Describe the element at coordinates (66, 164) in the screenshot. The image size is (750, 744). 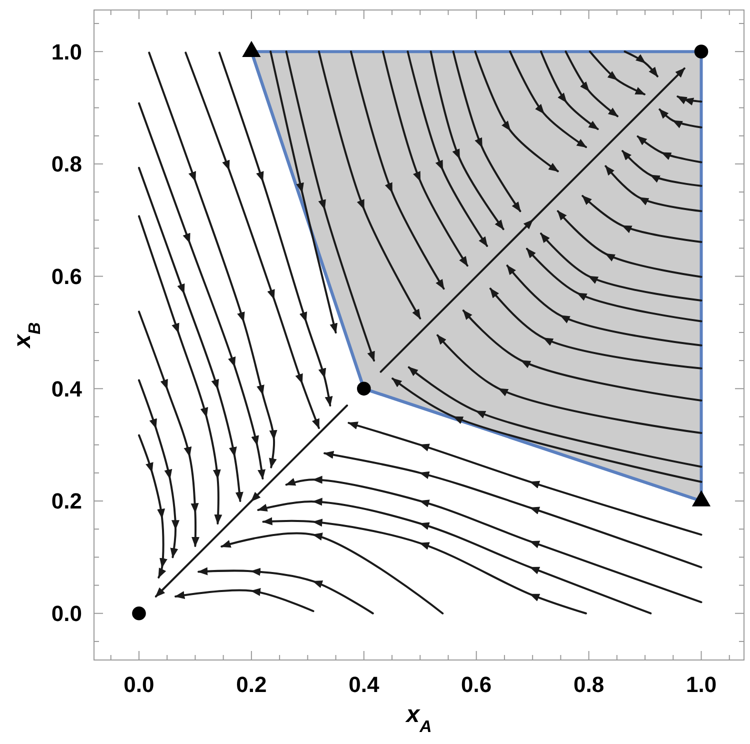
I see `y-tick-label: 0.8` at that location.